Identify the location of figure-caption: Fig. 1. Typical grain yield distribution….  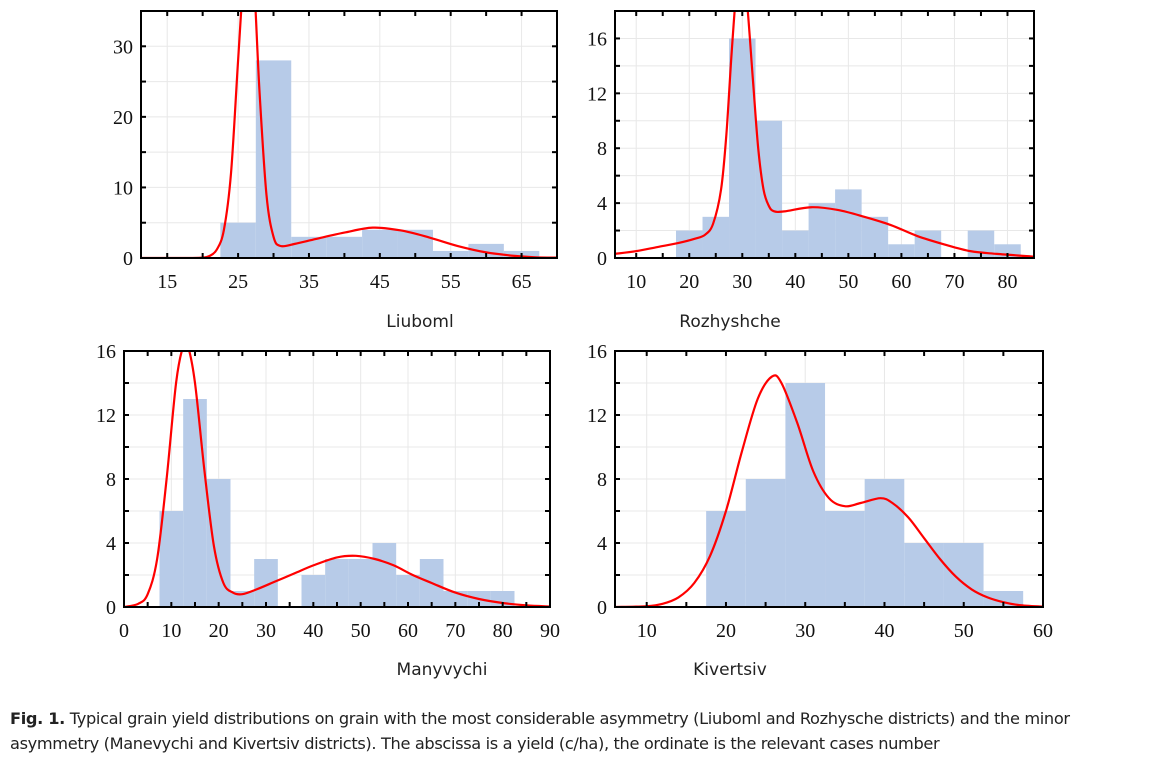
(584, 731).